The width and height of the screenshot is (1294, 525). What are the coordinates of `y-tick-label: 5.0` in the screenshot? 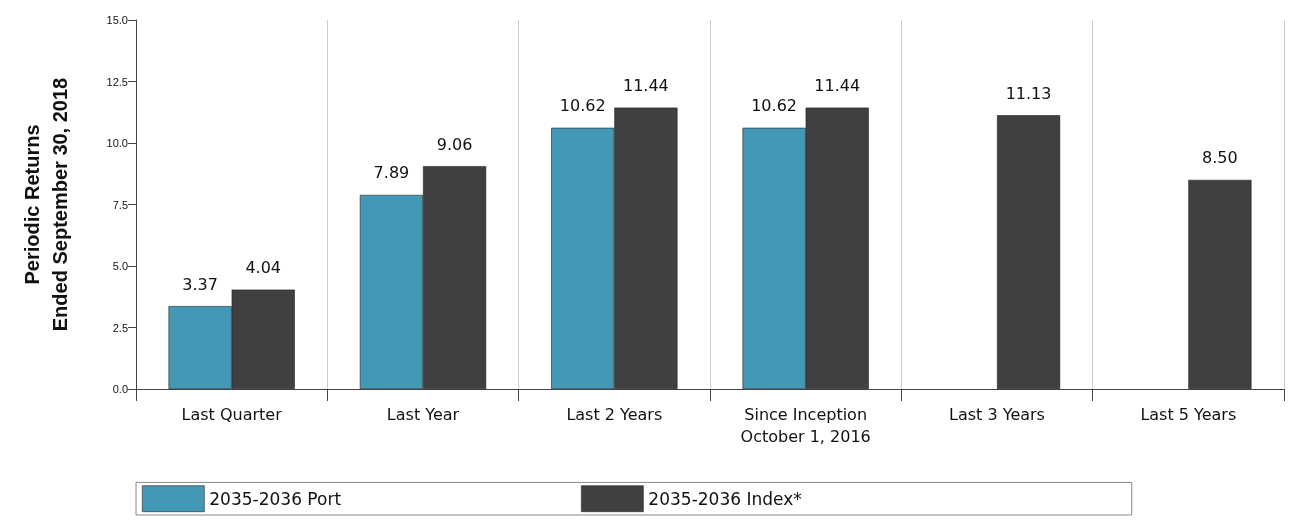 It's located at (120, 266).